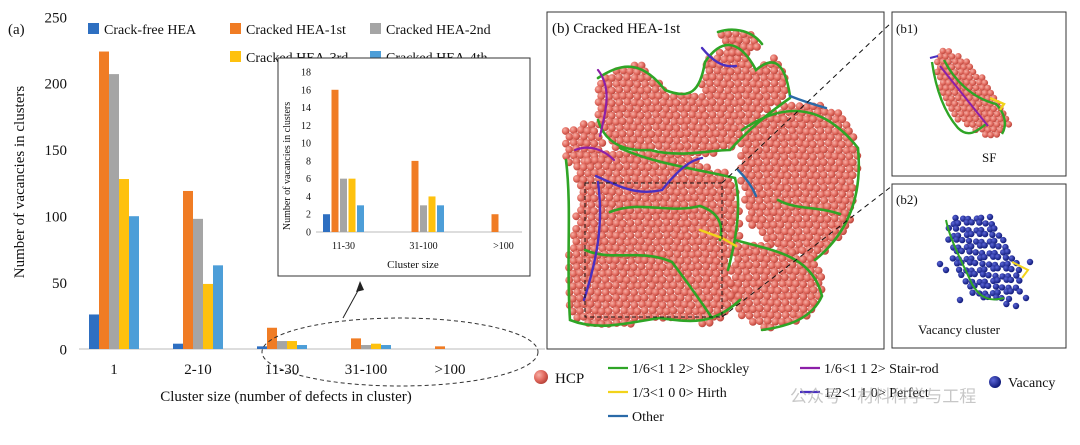 The height and width of the screenshot is (445, 1080). I want to click on perfect-dislocation-line, so click(649, 175).